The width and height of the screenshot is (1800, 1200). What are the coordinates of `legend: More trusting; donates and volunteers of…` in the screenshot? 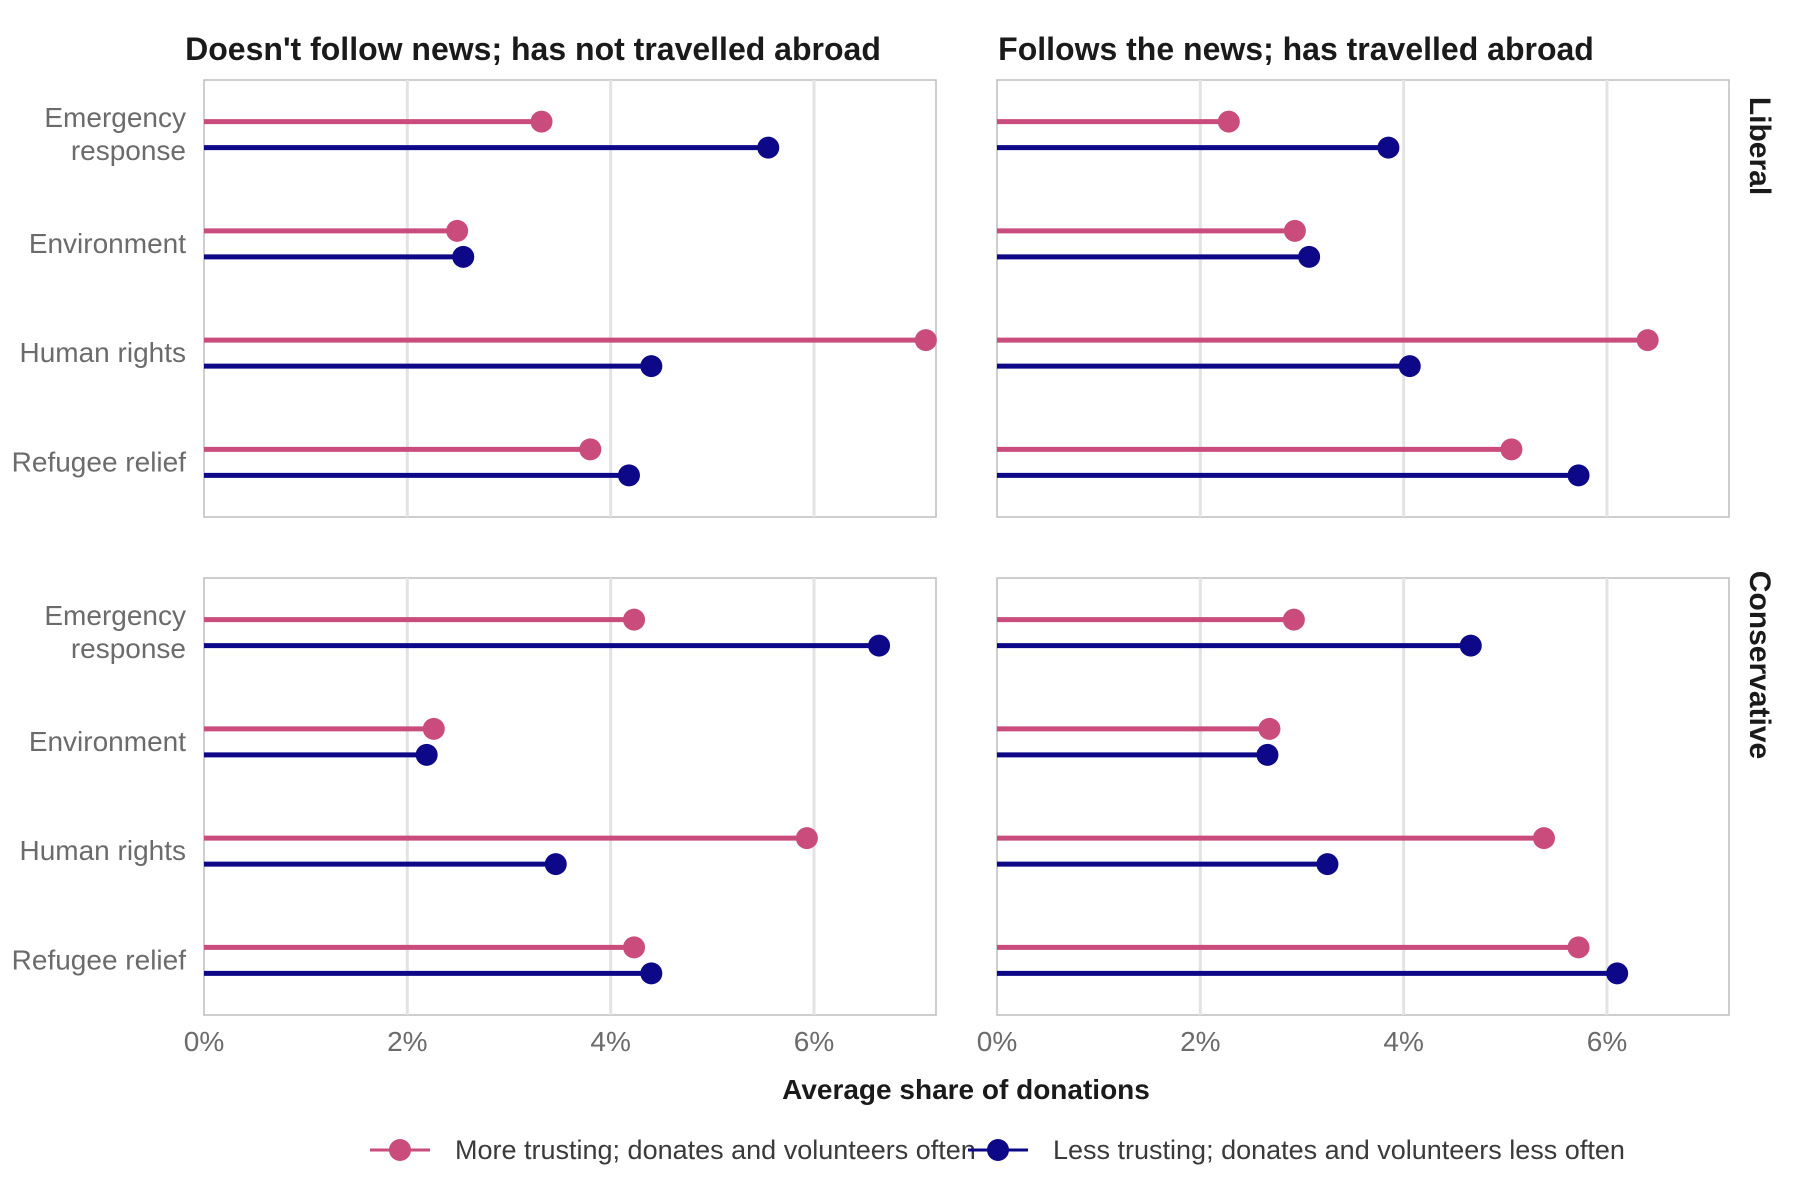 It's located at (997, 1150).